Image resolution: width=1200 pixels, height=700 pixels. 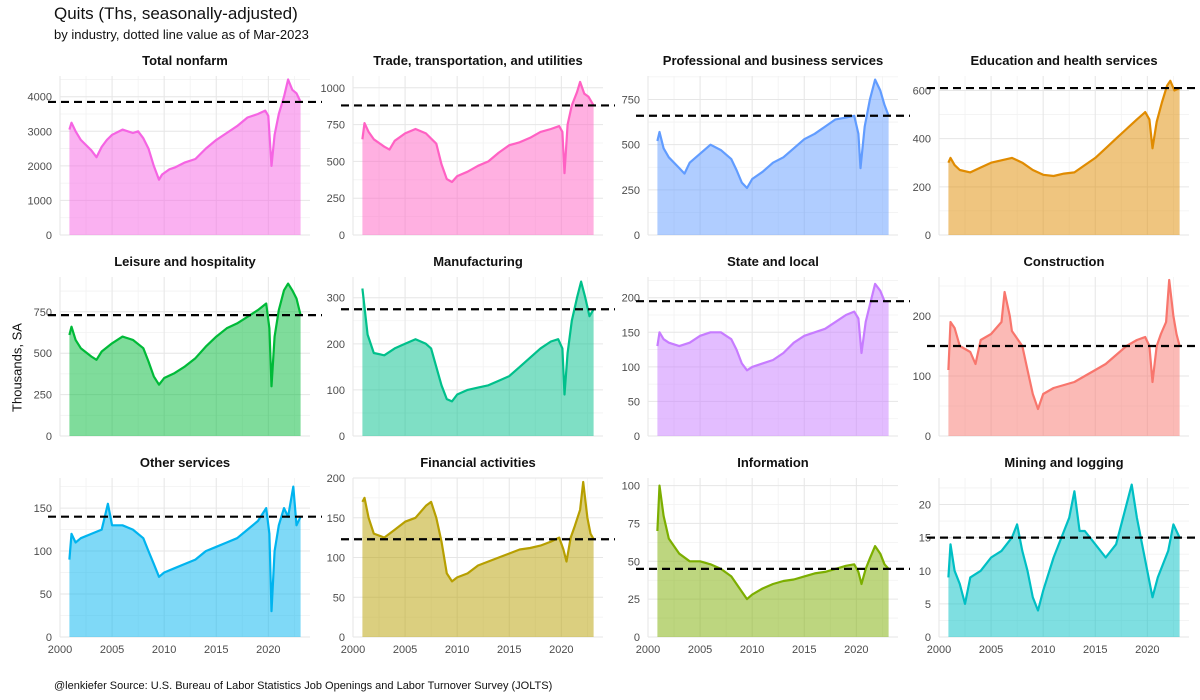 I want to click on y-tick-label: 10, so click(x=925, y=572).